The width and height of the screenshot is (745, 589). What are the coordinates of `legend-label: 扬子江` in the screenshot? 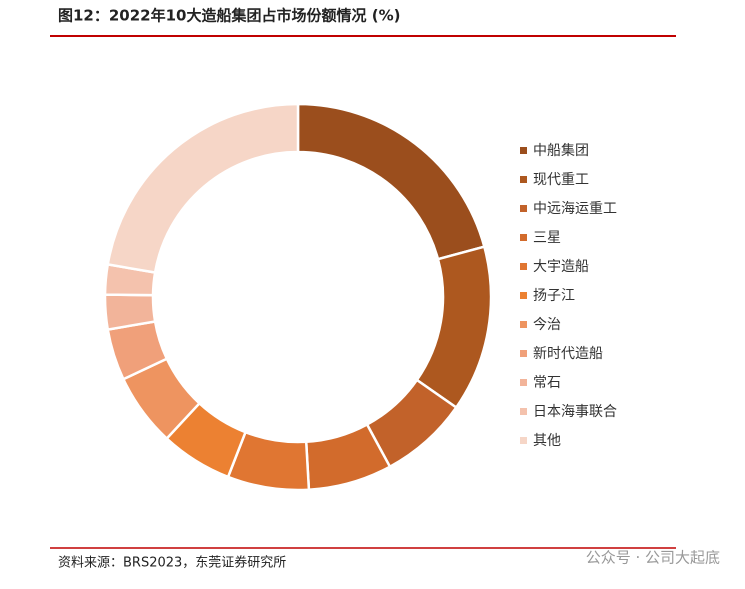 It's located at (554, 296).